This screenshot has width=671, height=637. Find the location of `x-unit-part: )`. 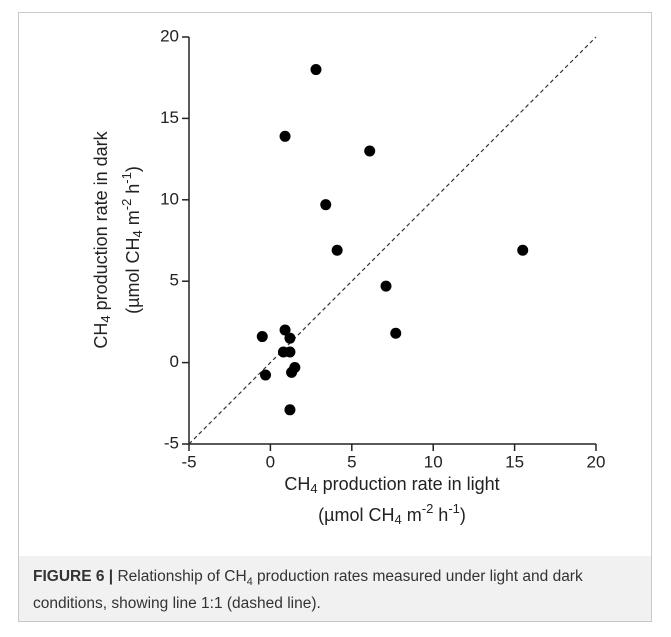

x-unit-part: ) is located at coordinates (463, 515).